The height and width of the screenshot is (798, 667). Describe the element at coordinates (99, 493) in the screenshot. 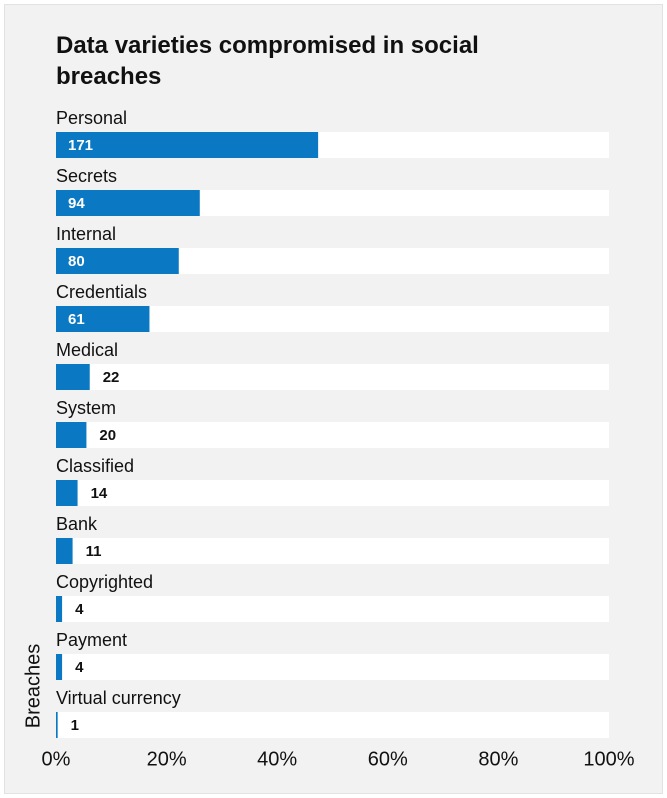

I see `count-label: 14` at that location.